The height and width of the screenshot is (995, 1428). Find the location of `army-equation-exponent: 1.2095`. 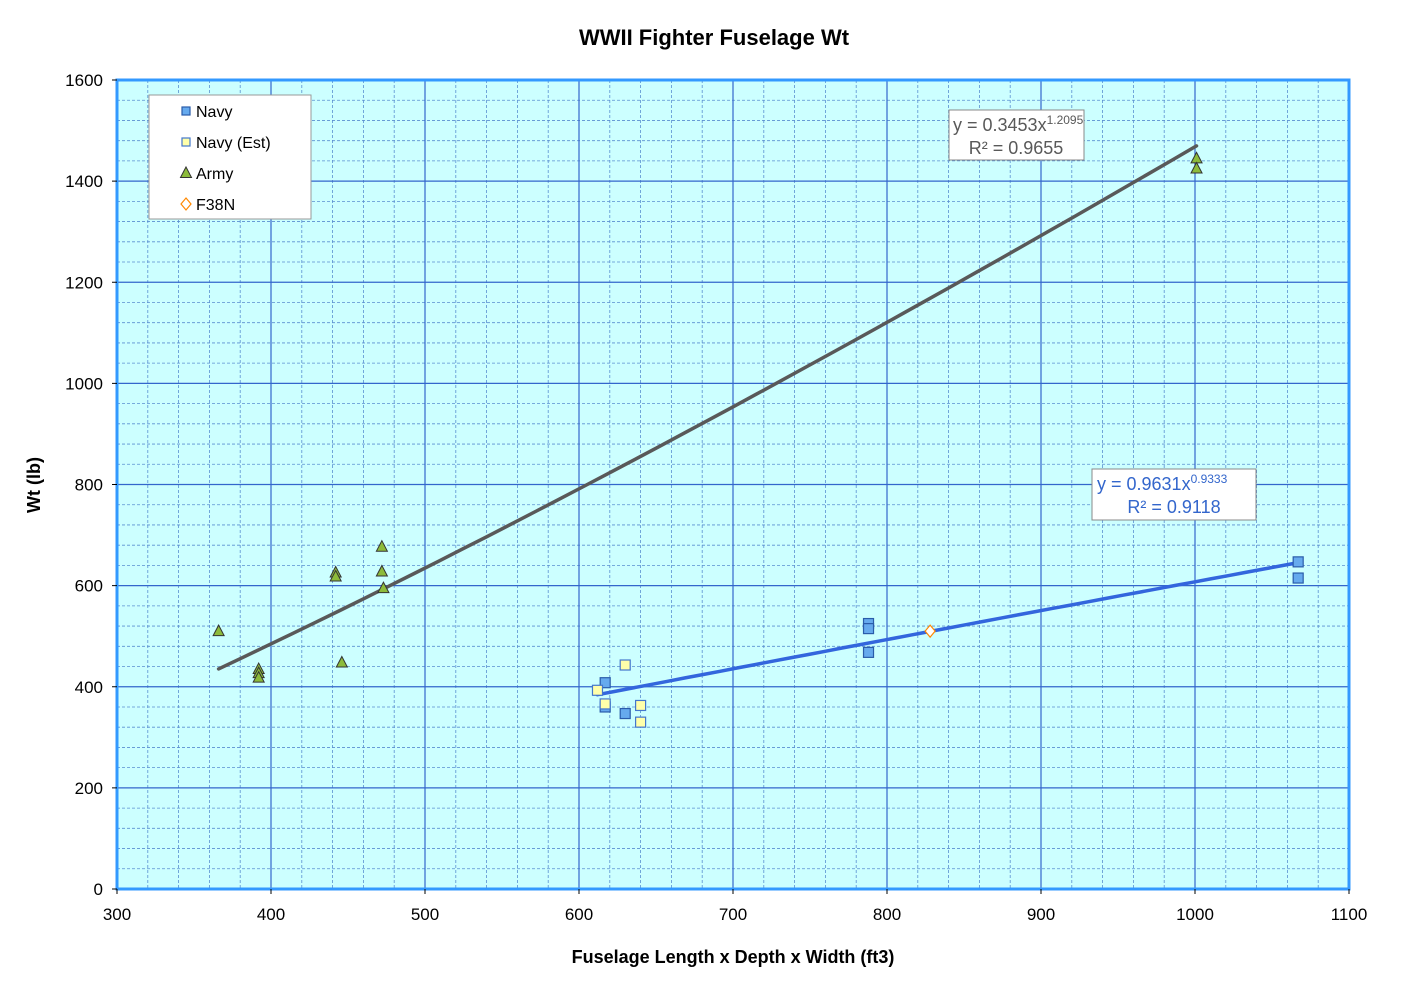

army-equation-exponent: 1.2095 is located at coordinates (1065, 120).